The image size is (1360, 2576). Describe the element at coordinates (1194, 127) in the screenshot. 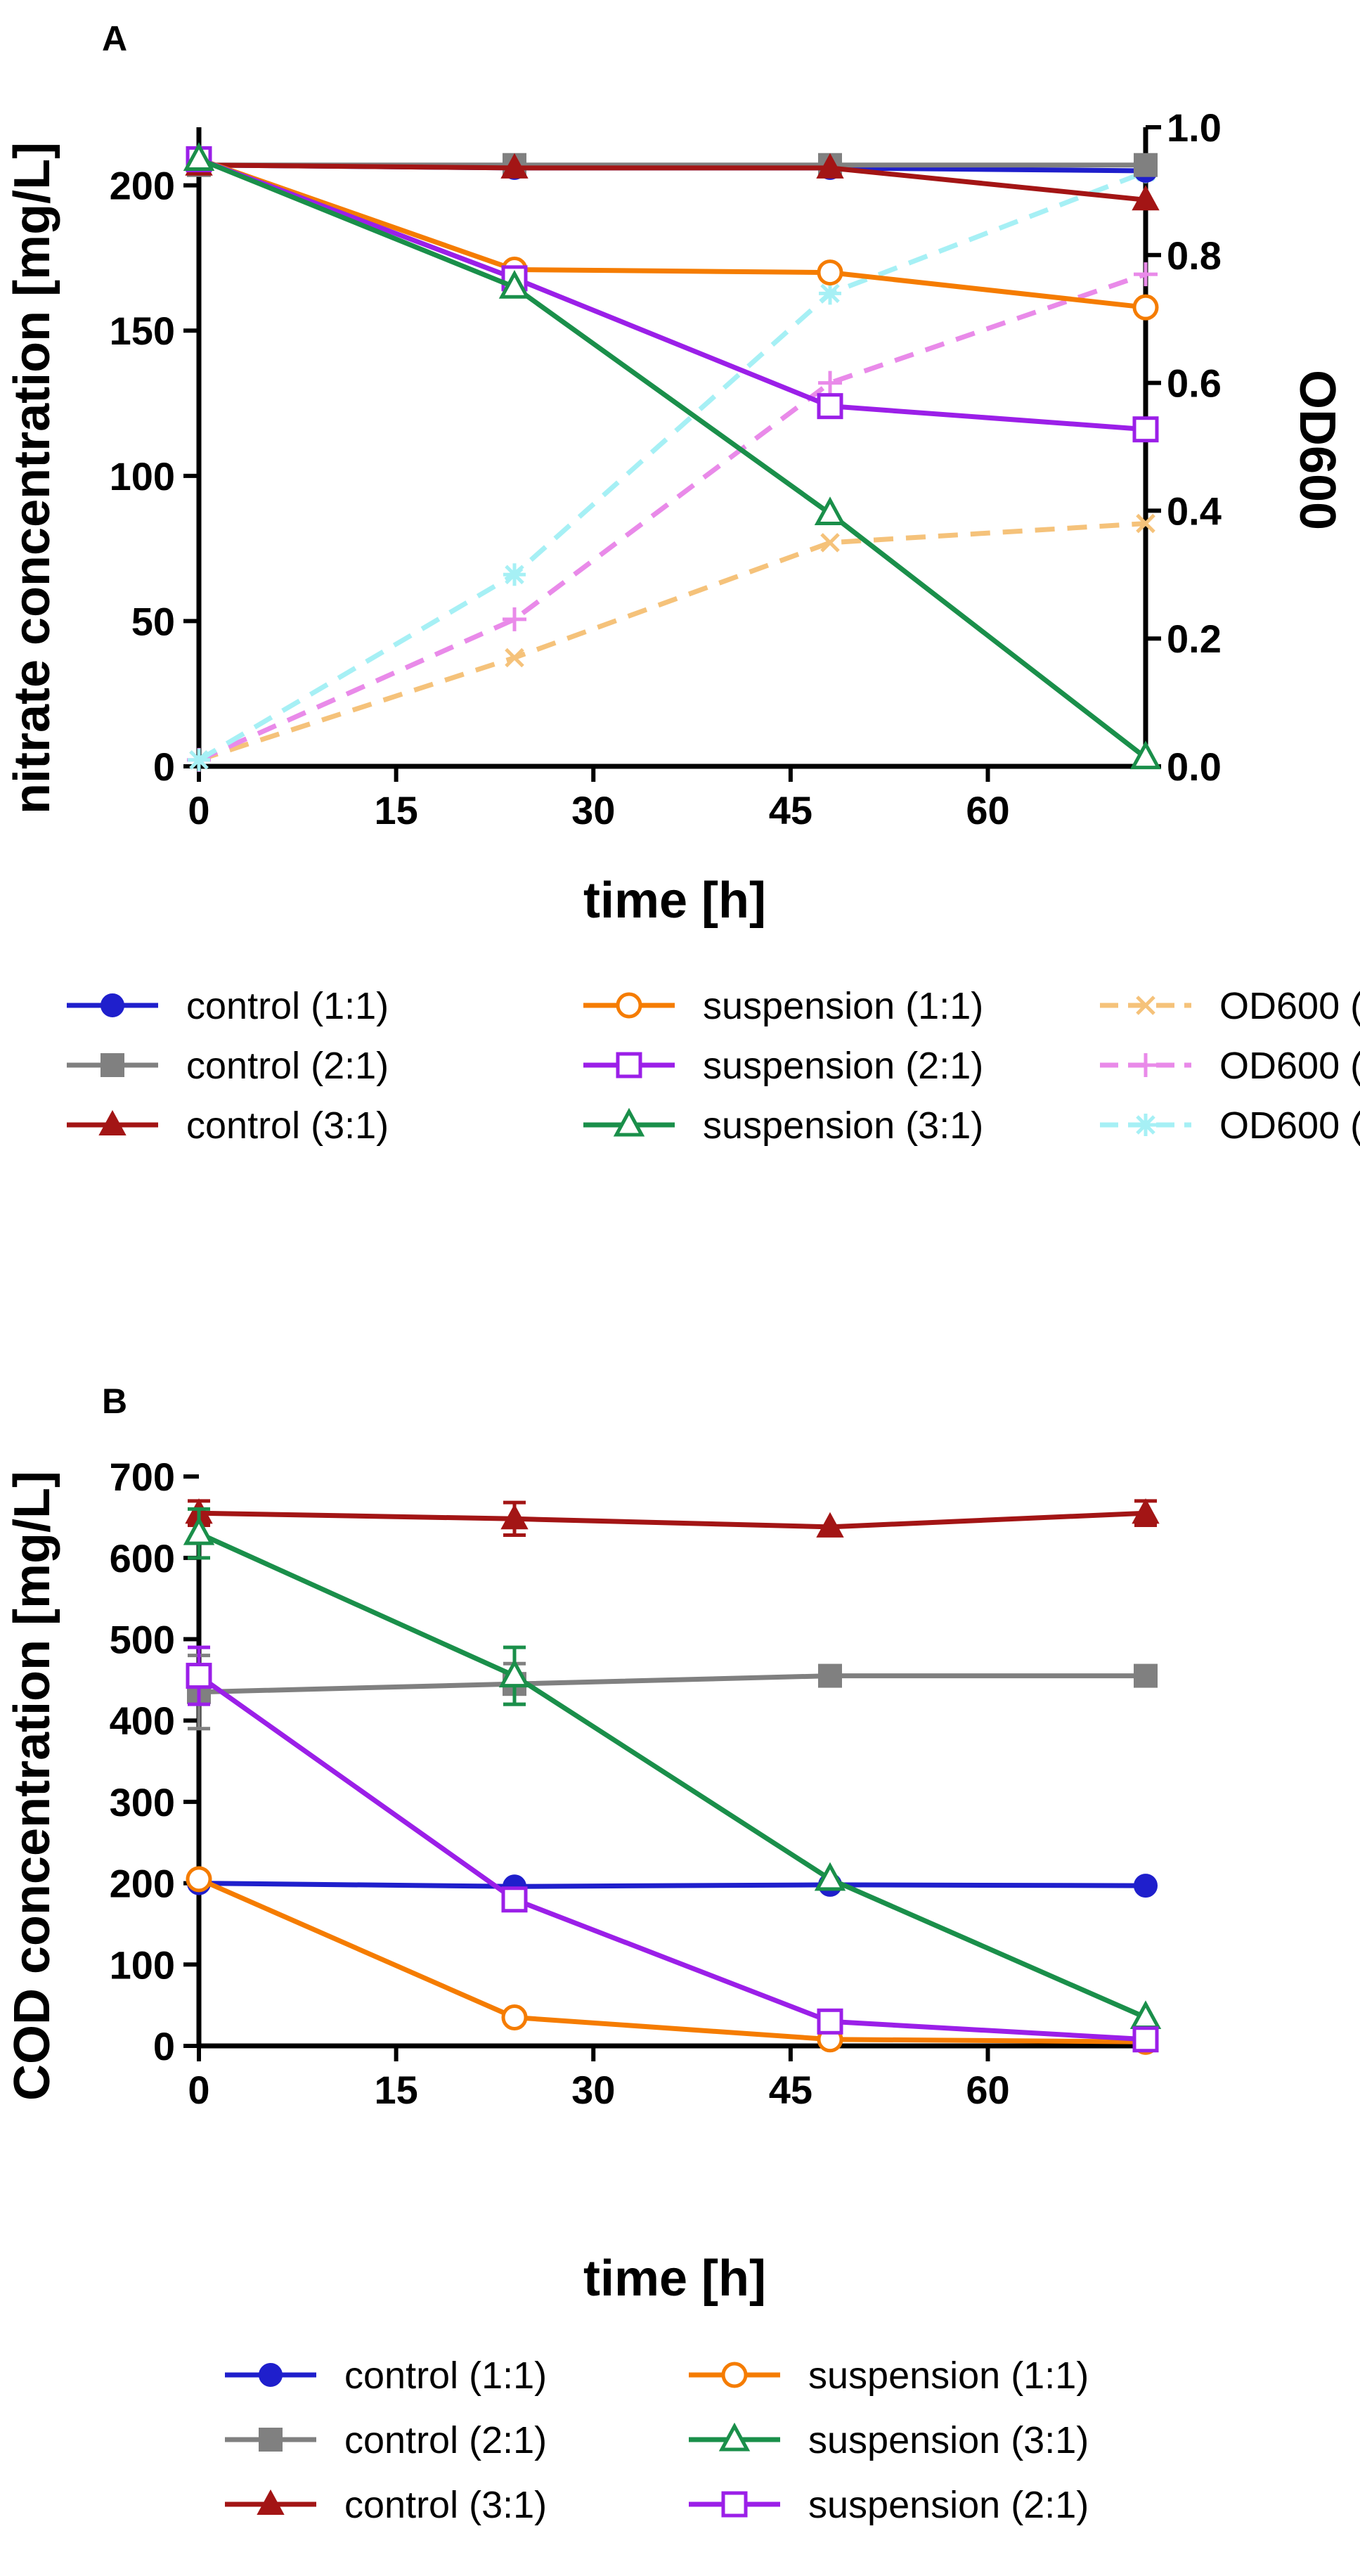

I see `y-tick-right-label: 1.0` at that location.